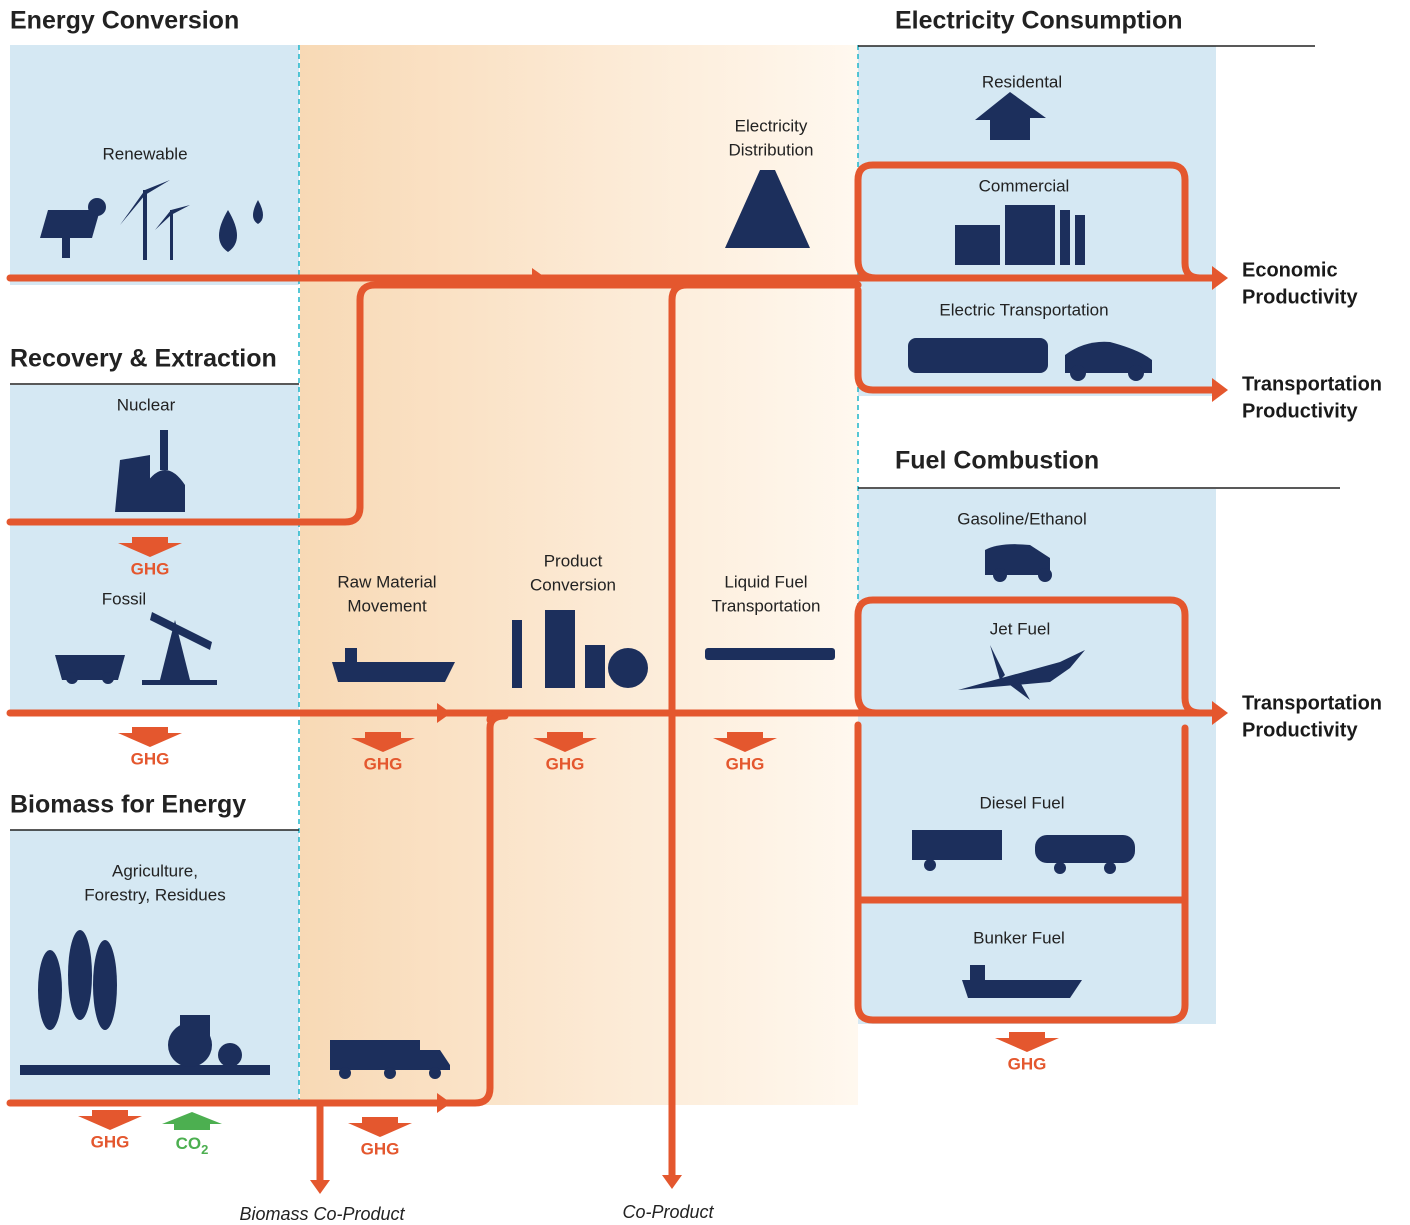 Image resolution: width=1410 pixels, height=1225 pixels. Describe the element at coordinates (386, 581) in the screenshot. I see `node-label: Raw Material` at that location.